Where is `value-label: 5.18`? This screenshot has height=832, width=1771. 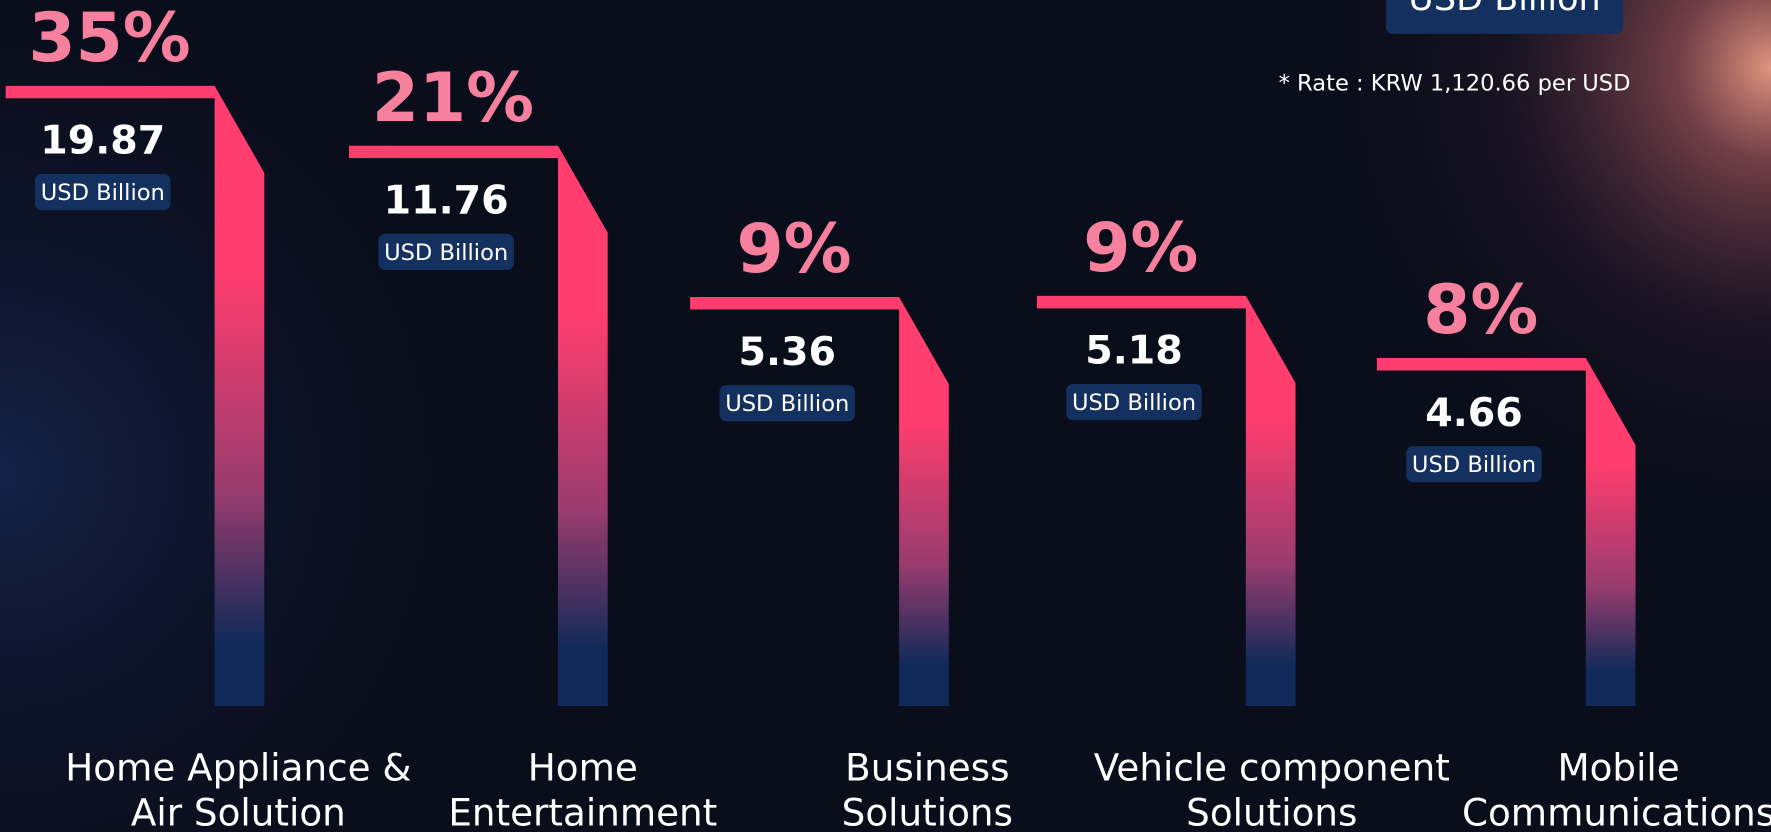
value-label: 5.18 is located at coordinates (1134, 351).